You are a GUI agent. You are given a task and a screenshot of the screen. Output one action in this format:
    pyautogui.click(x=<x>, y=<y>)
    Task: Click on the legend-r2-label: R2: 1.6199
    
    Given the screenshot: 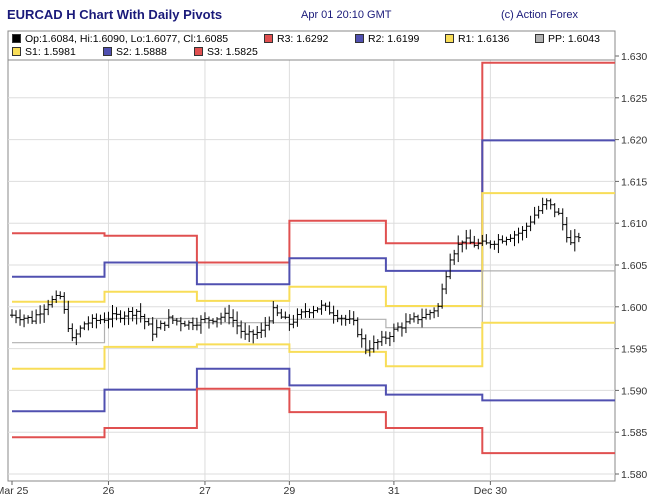 What is the action you would take?
    pyautogui.click(x=394, y=39)
    